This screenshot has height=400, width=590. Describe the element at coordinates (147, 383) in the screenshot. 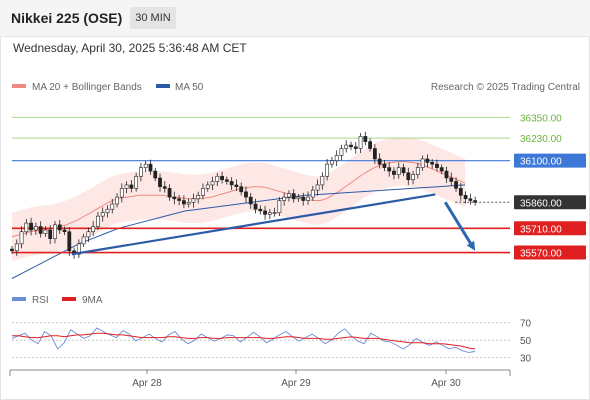

I see `time-axis-label: Apr 28` at that location.